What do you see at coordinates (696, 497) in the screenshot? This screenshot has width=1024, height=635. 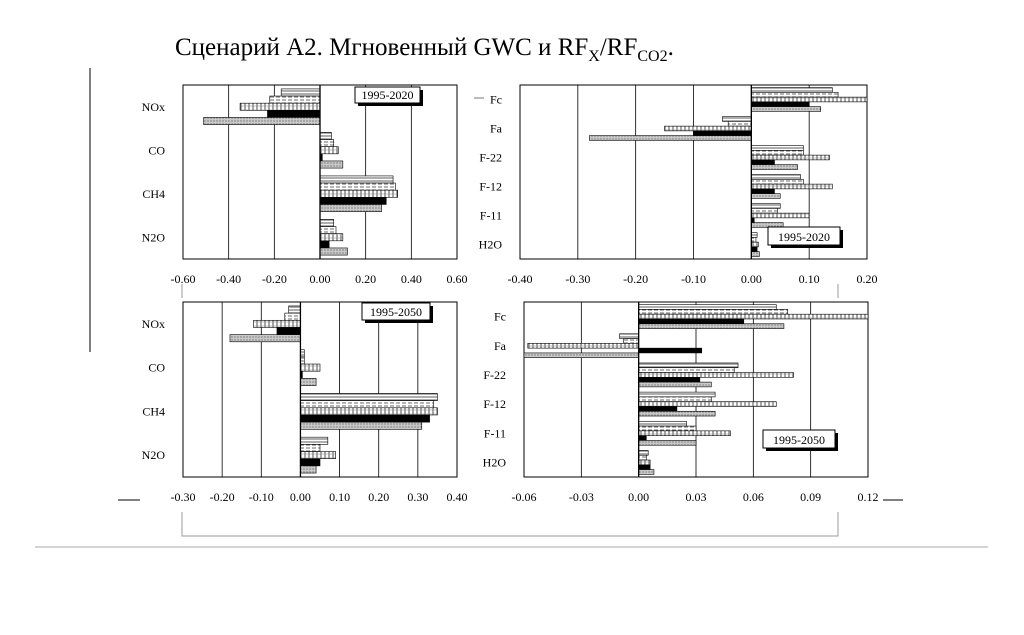 I see `x-tick-label: 0.03` at bounding box center [696, 497].